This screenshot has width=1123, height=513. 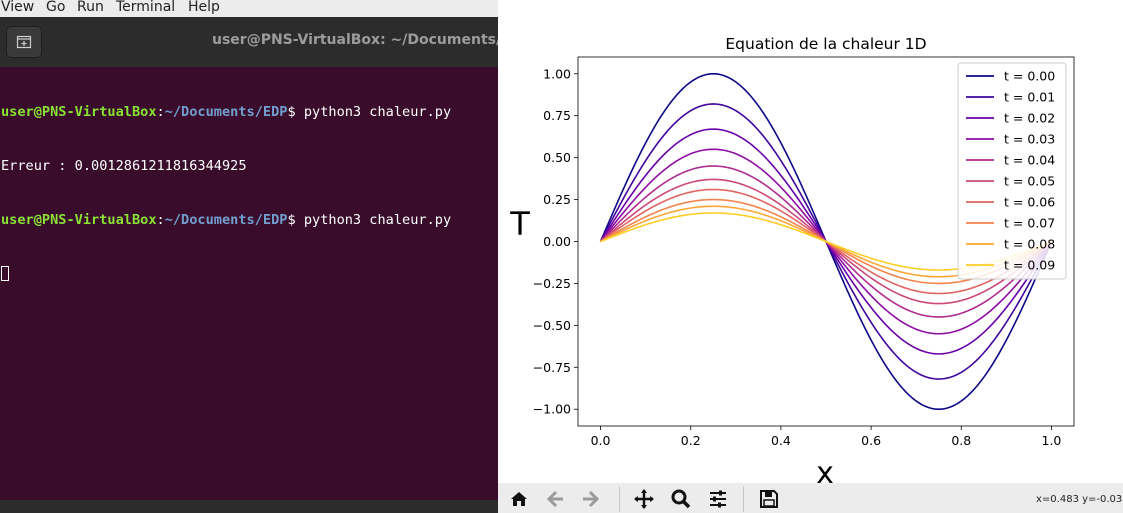 What do you see at coordinates (552, 409) in the screenshot?
I see `y-tick-label: −1.00` at bounding box center [552, 409].